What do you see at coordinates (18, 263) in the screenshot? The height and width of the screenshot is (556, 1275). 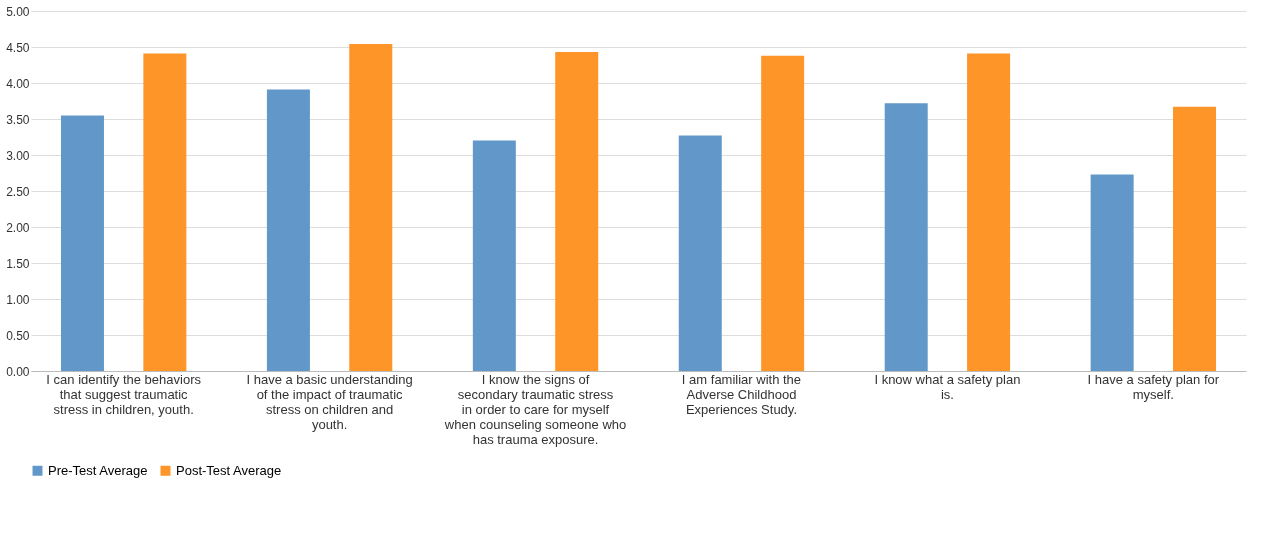 I see `y-tick-label: 1.50` at bounding box center [18, 263].